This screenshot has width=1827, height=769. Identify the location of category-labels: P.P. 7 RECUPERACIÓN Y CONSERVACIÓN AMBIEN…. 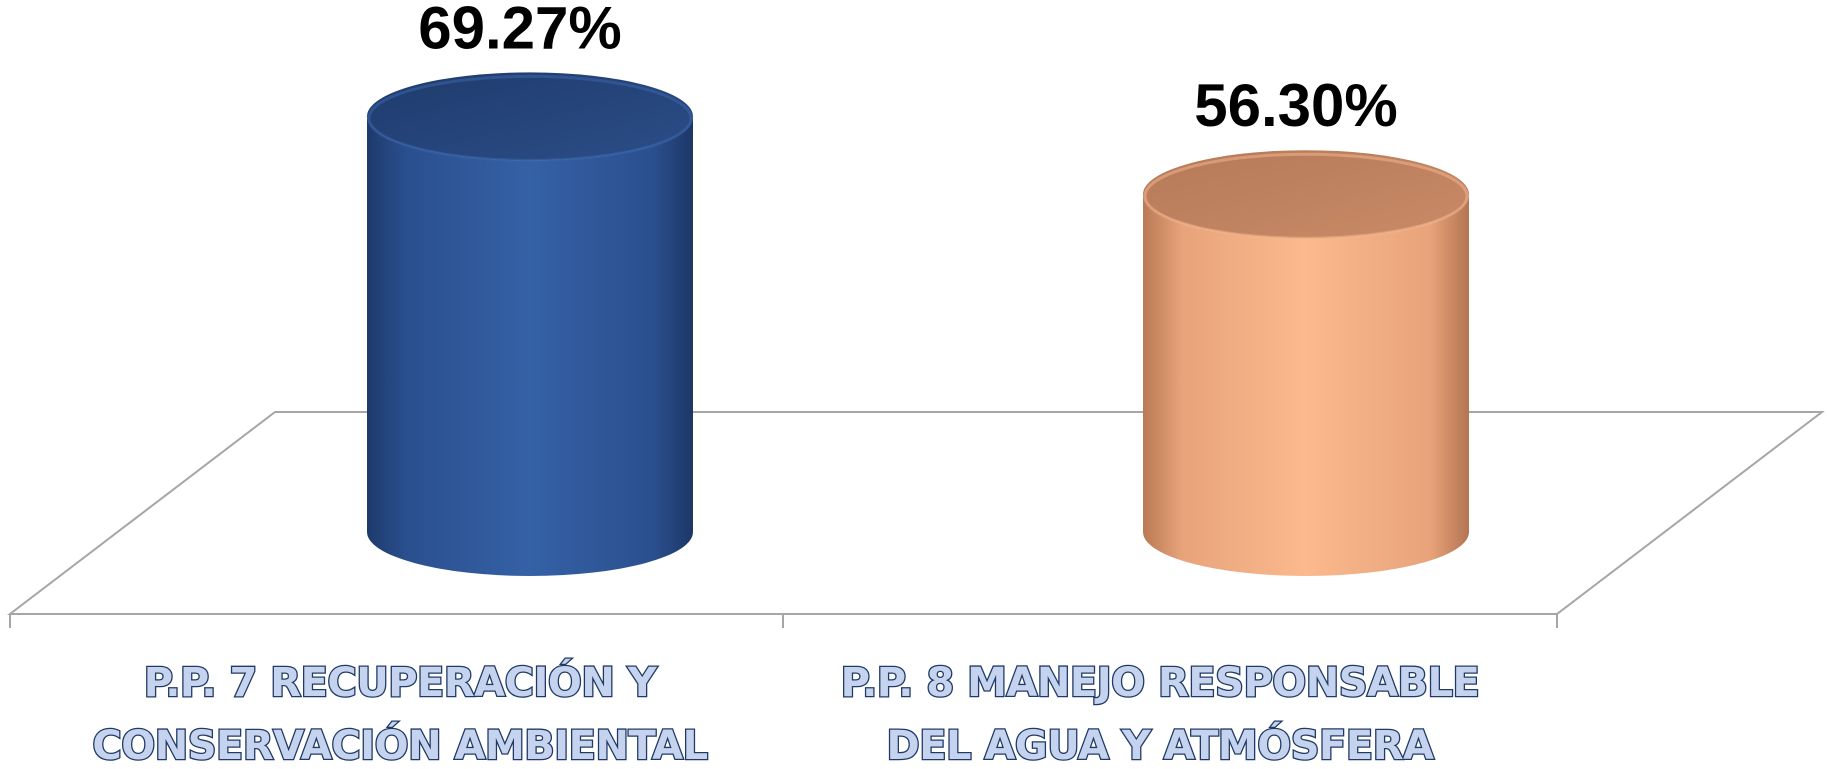
(786, 713).